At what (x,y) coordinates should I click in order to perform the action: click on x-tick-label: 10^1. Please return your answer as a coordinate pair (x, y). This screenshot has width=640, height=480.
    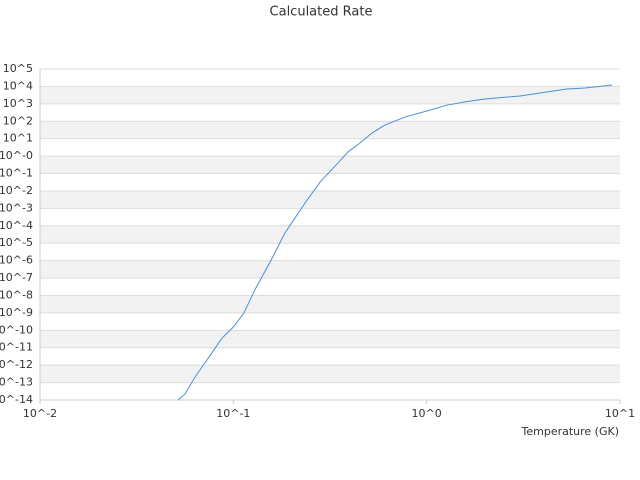
    Looking at the image, I should click on (620, 413).